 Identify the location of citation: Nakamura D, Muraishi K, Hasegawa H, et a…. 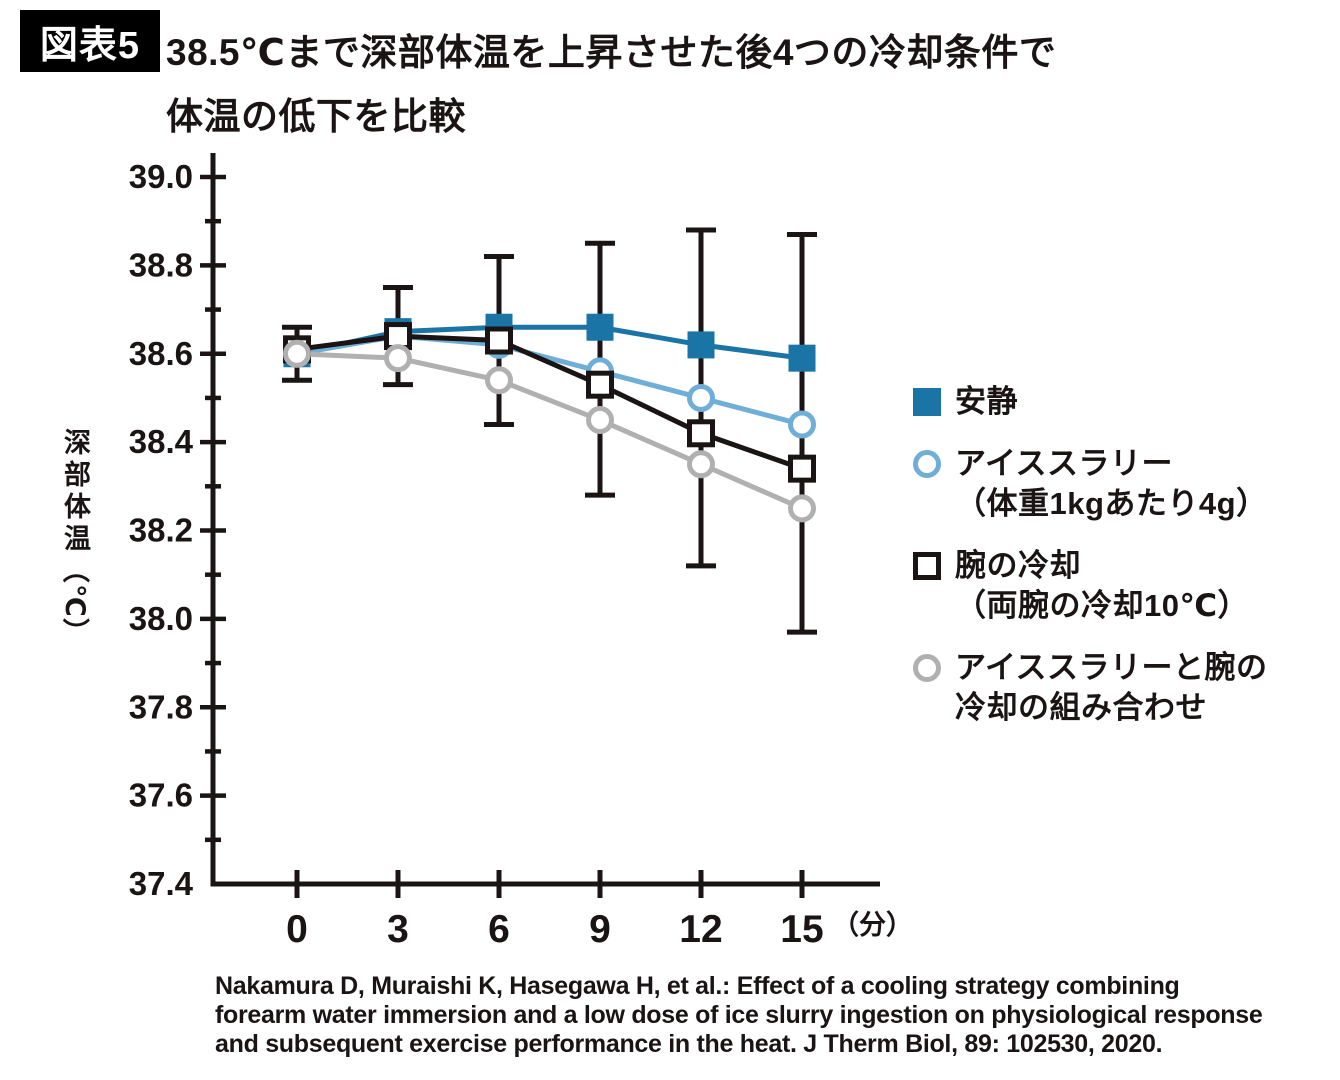
(739, 1015).